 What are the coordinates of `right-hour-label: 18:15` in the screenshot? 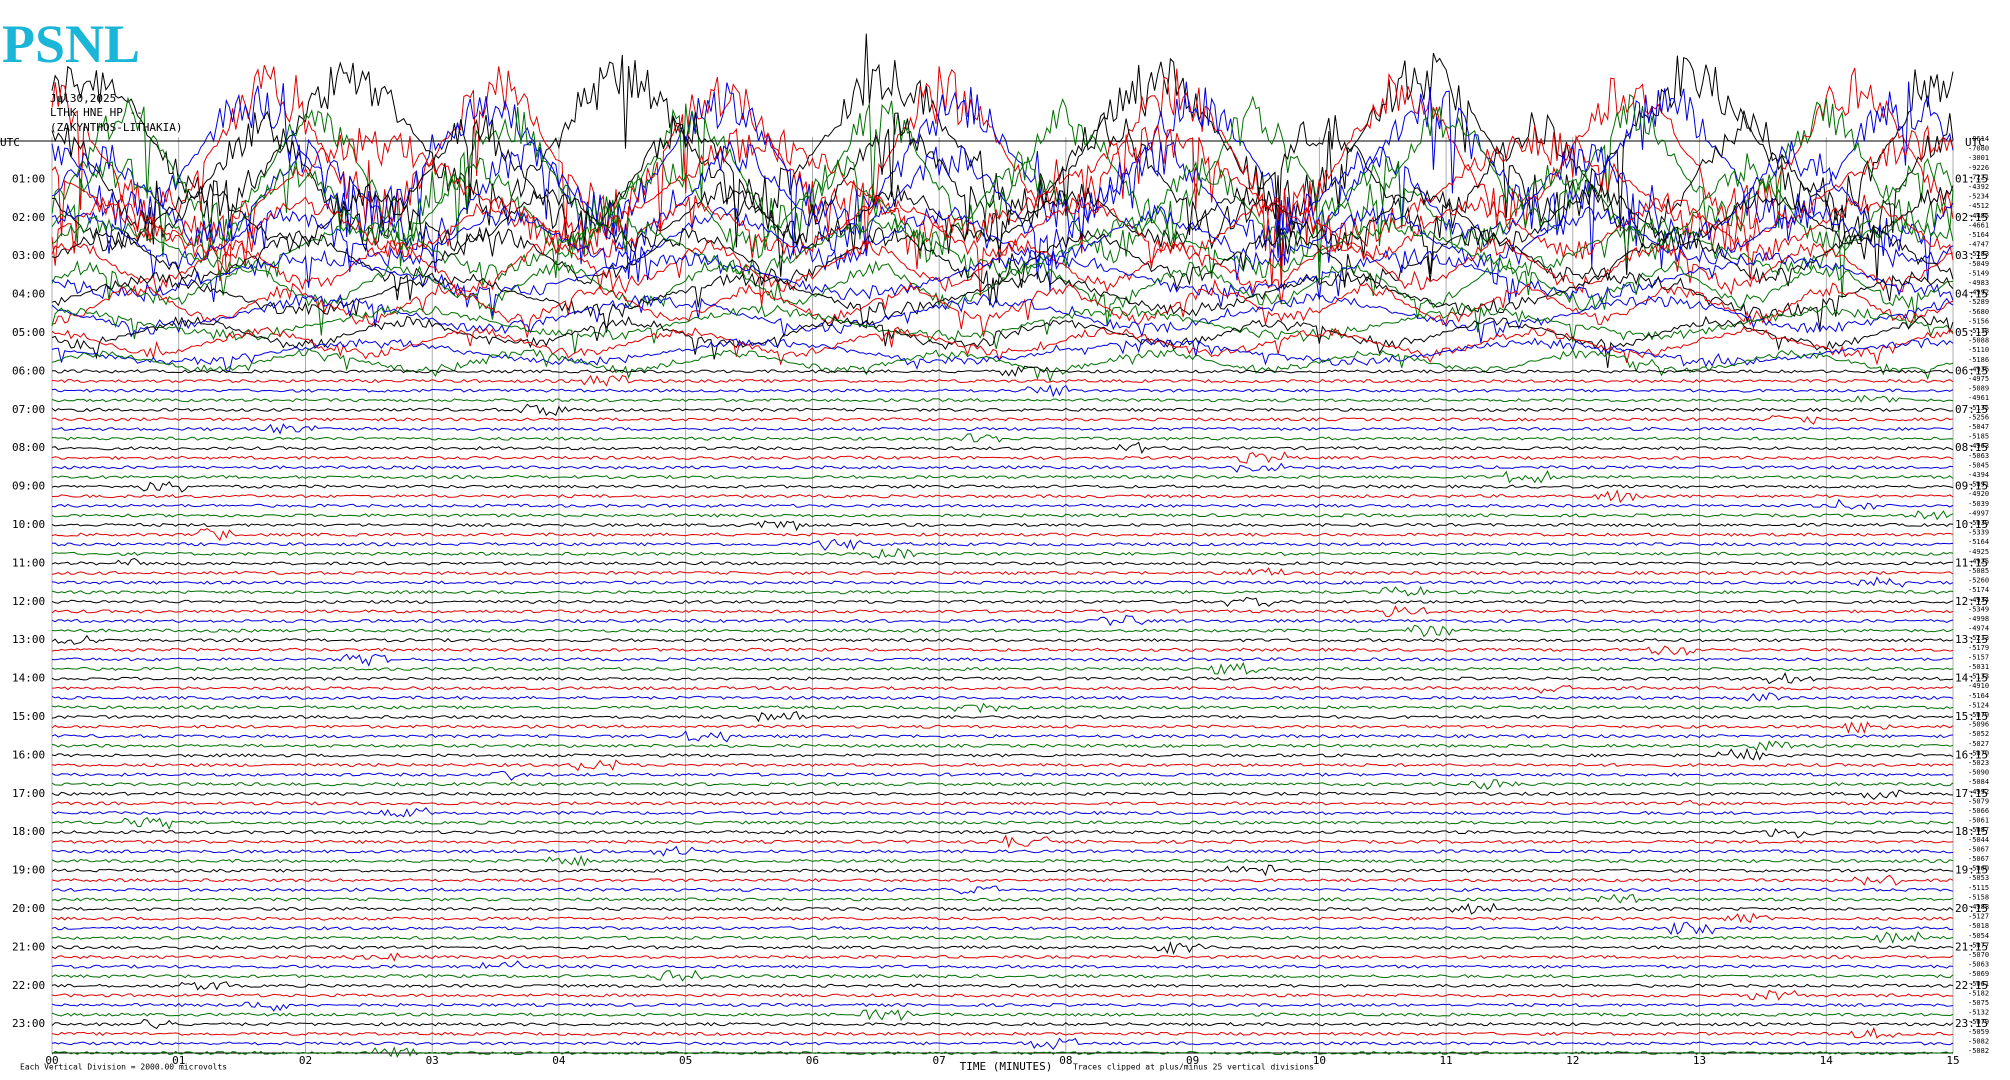 It's located at (1971, 831).